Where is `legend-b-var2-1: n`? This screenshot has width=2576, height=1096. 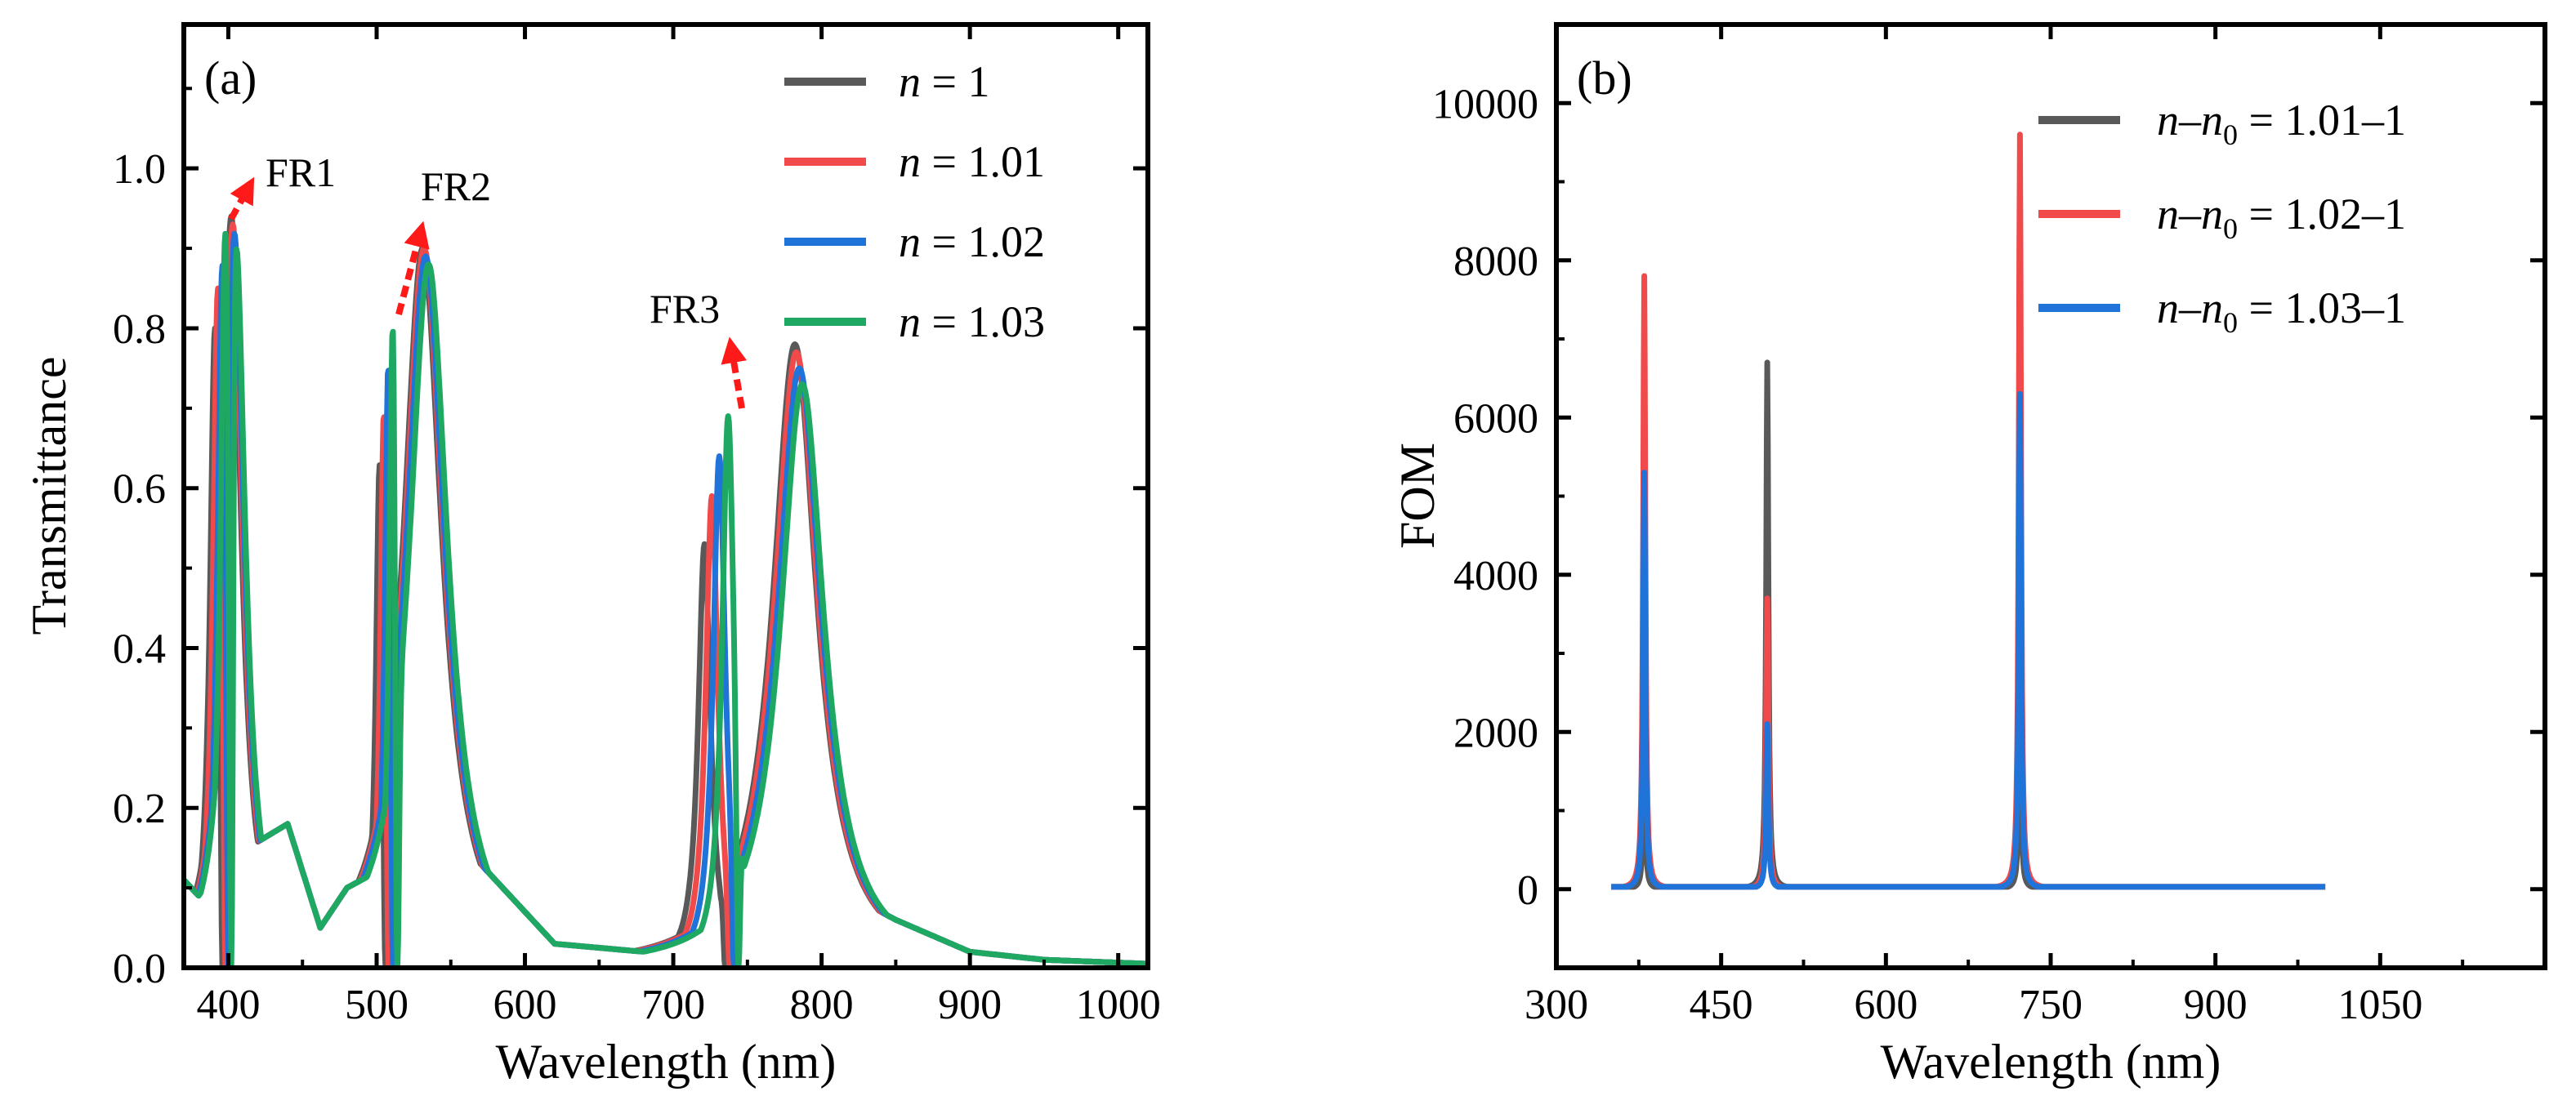 legend-b-var2-1: n is located at coordinates (2212, 213).